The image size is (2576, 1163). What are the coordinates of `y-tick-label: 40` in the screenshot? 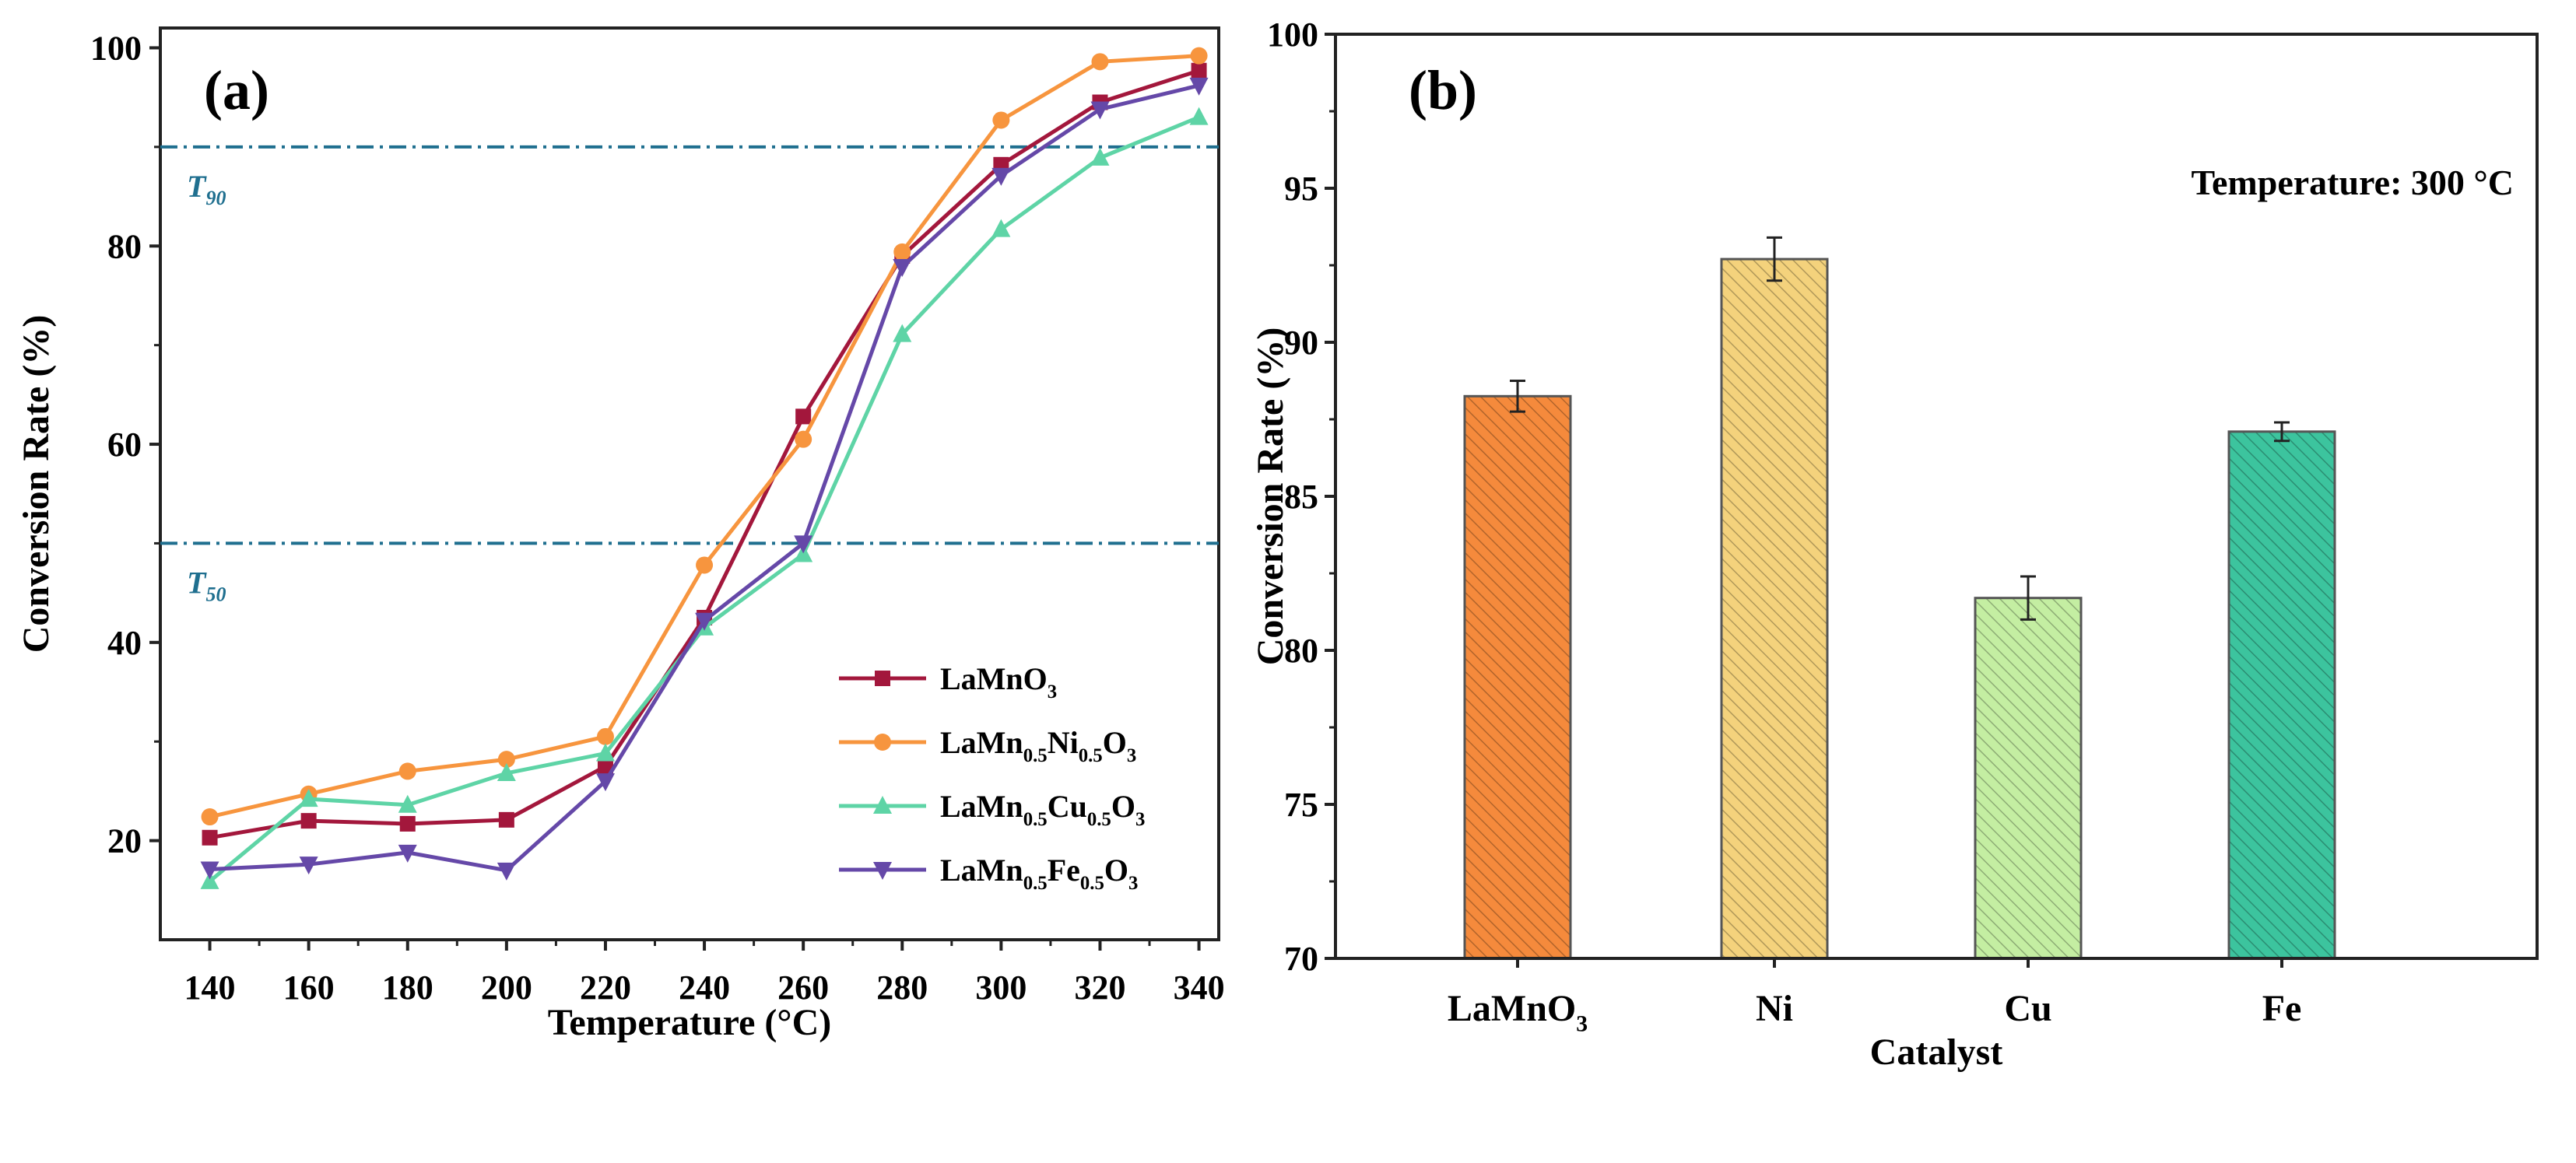 It's located at (125, 643).